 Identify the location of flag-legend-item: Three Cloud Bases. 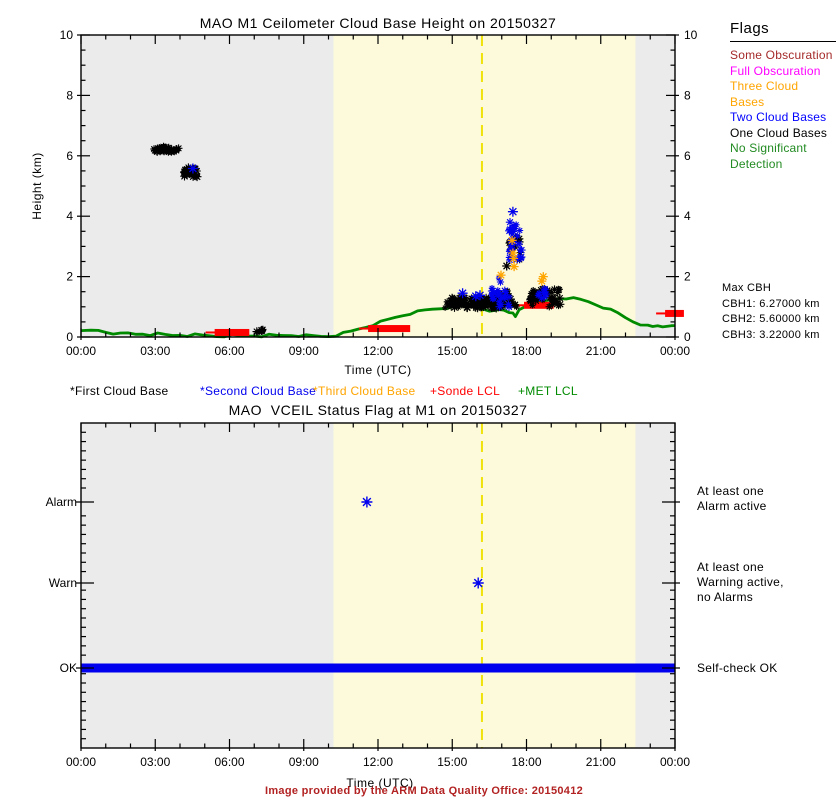
(764, 94).